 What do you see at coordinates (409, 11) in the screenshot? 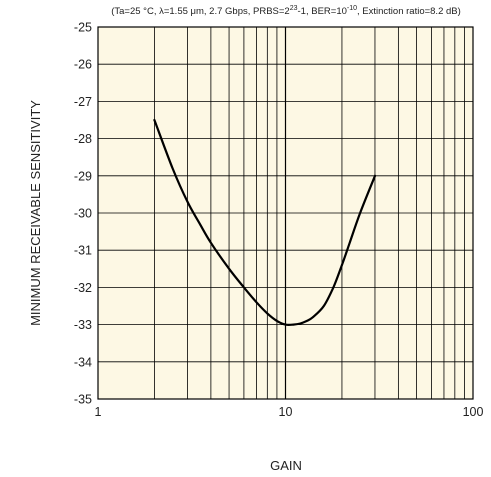
I see `conditions-suffix: , Extinction ratio=8.2 dB)` at bounding box center [409, 11].